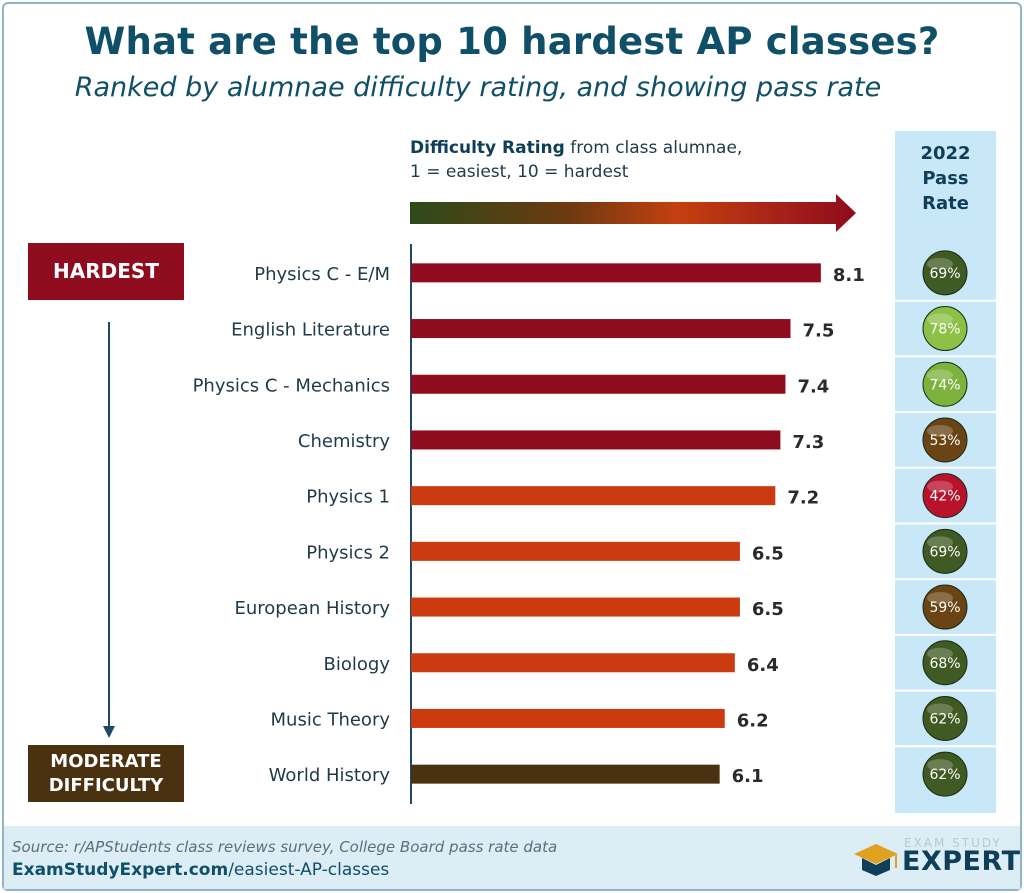 Image resolution: width=1024 pixels, height=893 pixels. Describe the element at coordinates (819, 331) in the screenshot. I see `value-label: 7.5` at that location.